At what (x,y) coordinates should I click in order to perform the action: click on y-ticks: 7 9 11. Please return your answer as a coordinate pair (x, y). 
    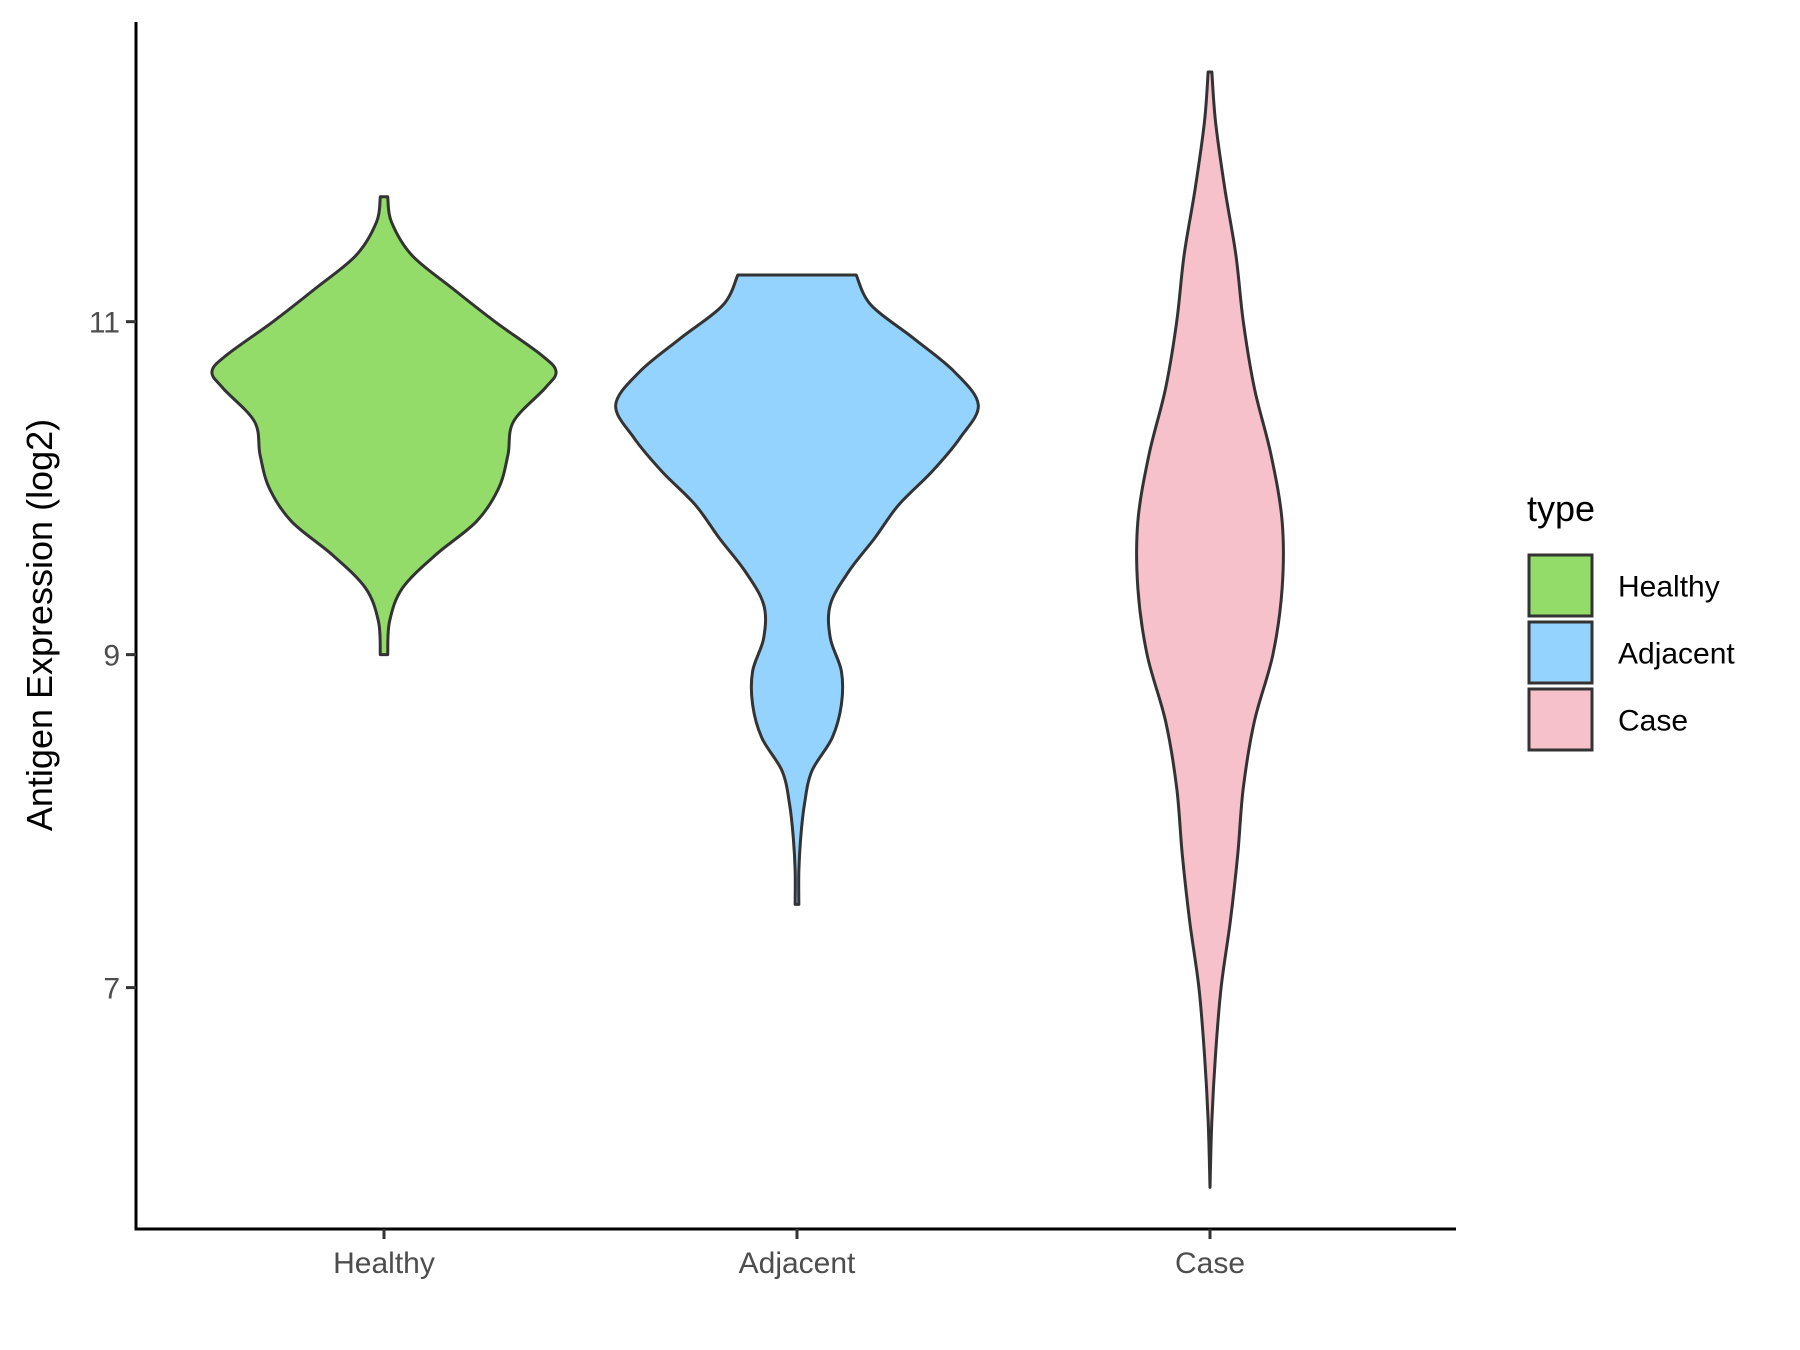
    Looking at the image, I should click on (112, 656).